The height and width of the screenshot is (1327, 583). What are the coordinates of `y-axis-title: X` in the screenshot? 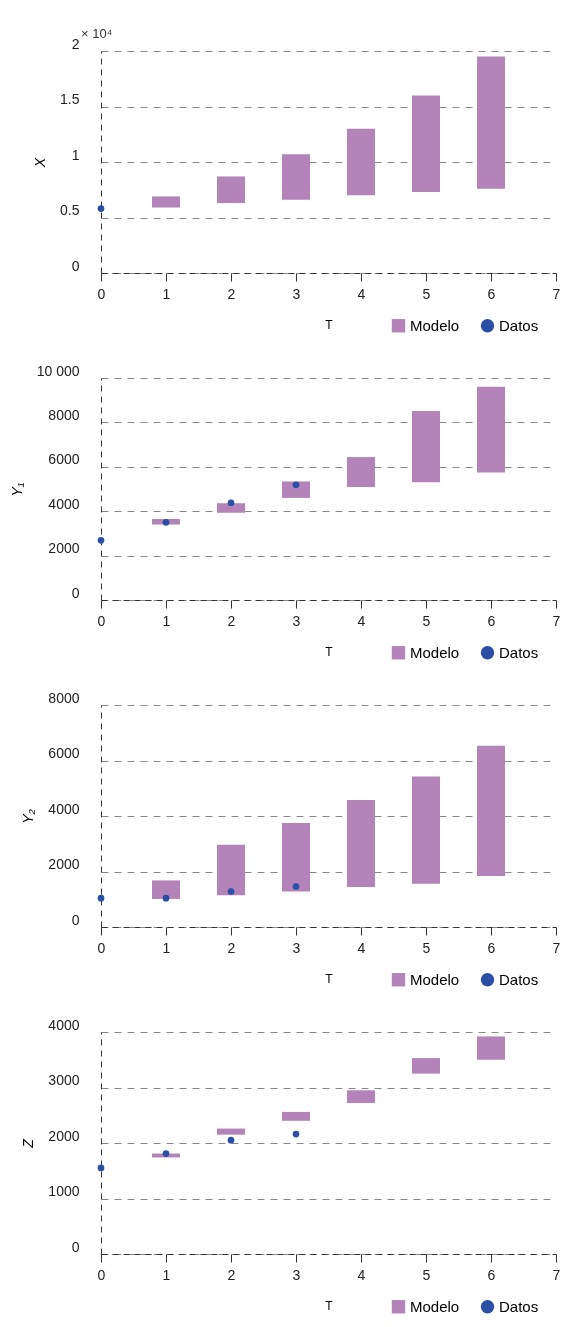 It's located at (40, 163).